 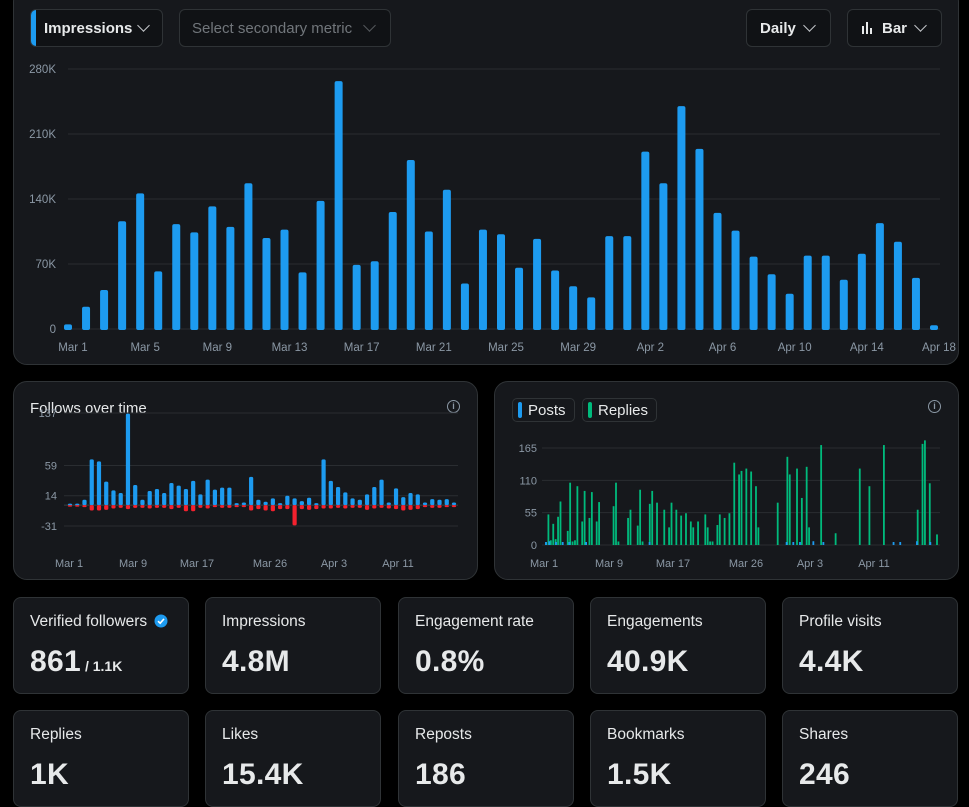 What do you see at coordinates (53, 330) in the screenshot?
I see `y-tick-label: 0` at bounding box center [53, 330].